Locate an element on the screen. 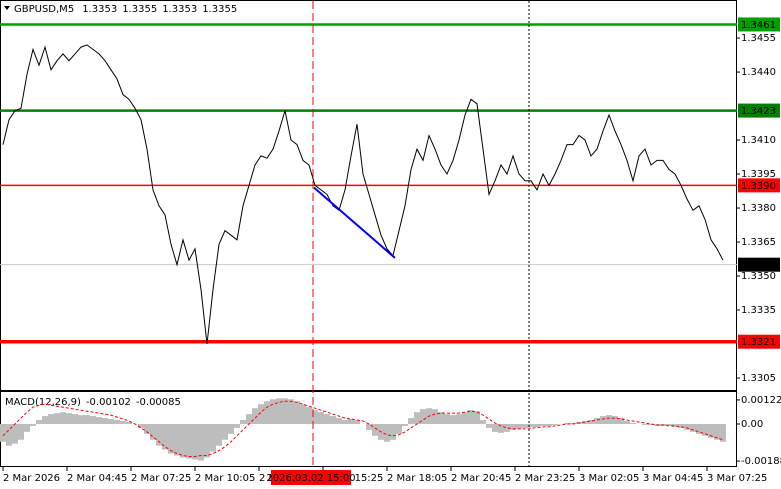 The image size is (781, 489). crosshair-label: 2026.03.02 15:00 is located at coordinates (310, 478).